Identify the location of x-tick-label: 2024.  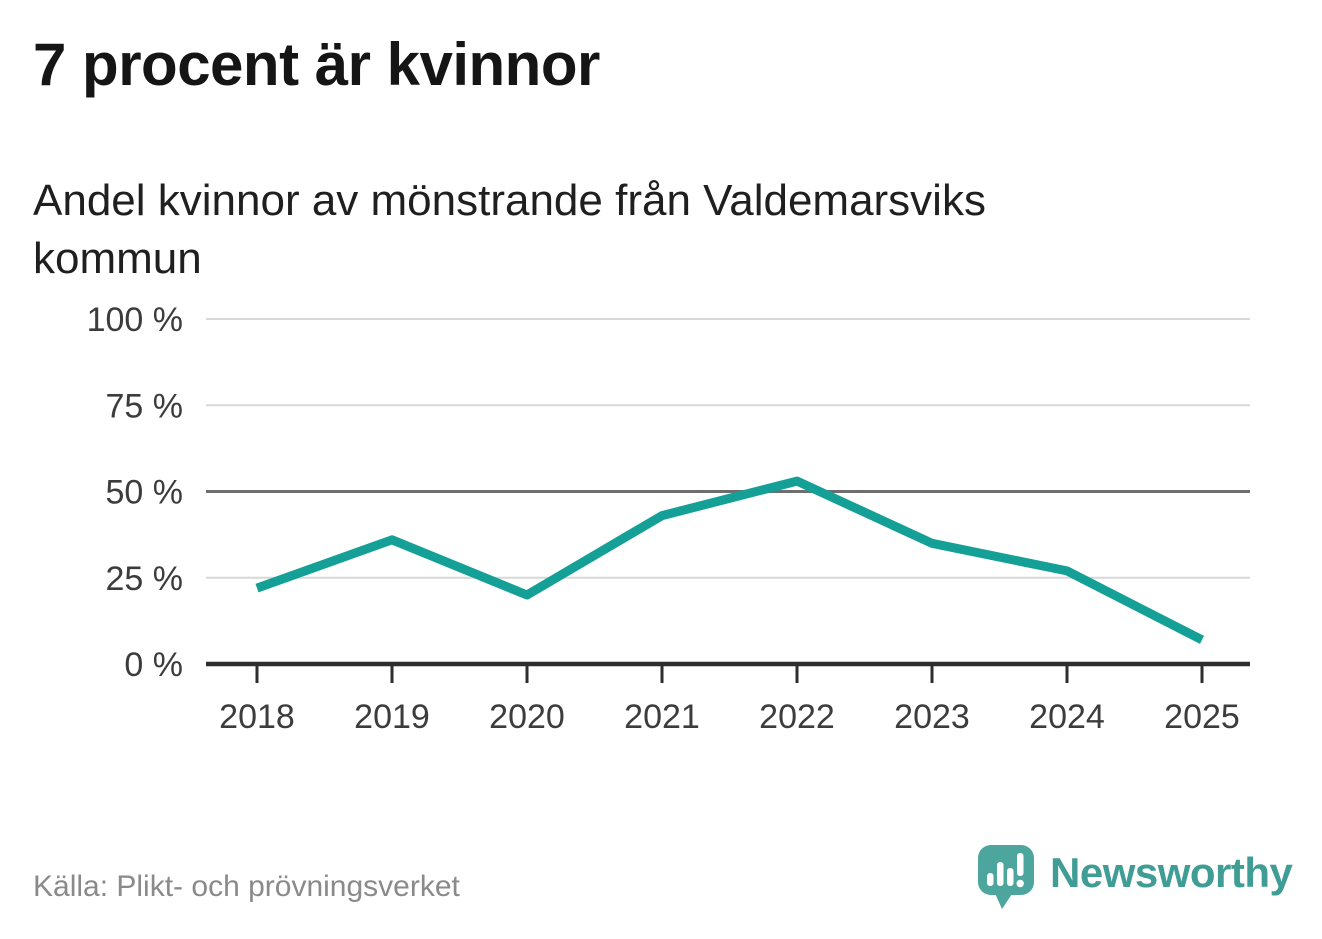
(1067, 717).